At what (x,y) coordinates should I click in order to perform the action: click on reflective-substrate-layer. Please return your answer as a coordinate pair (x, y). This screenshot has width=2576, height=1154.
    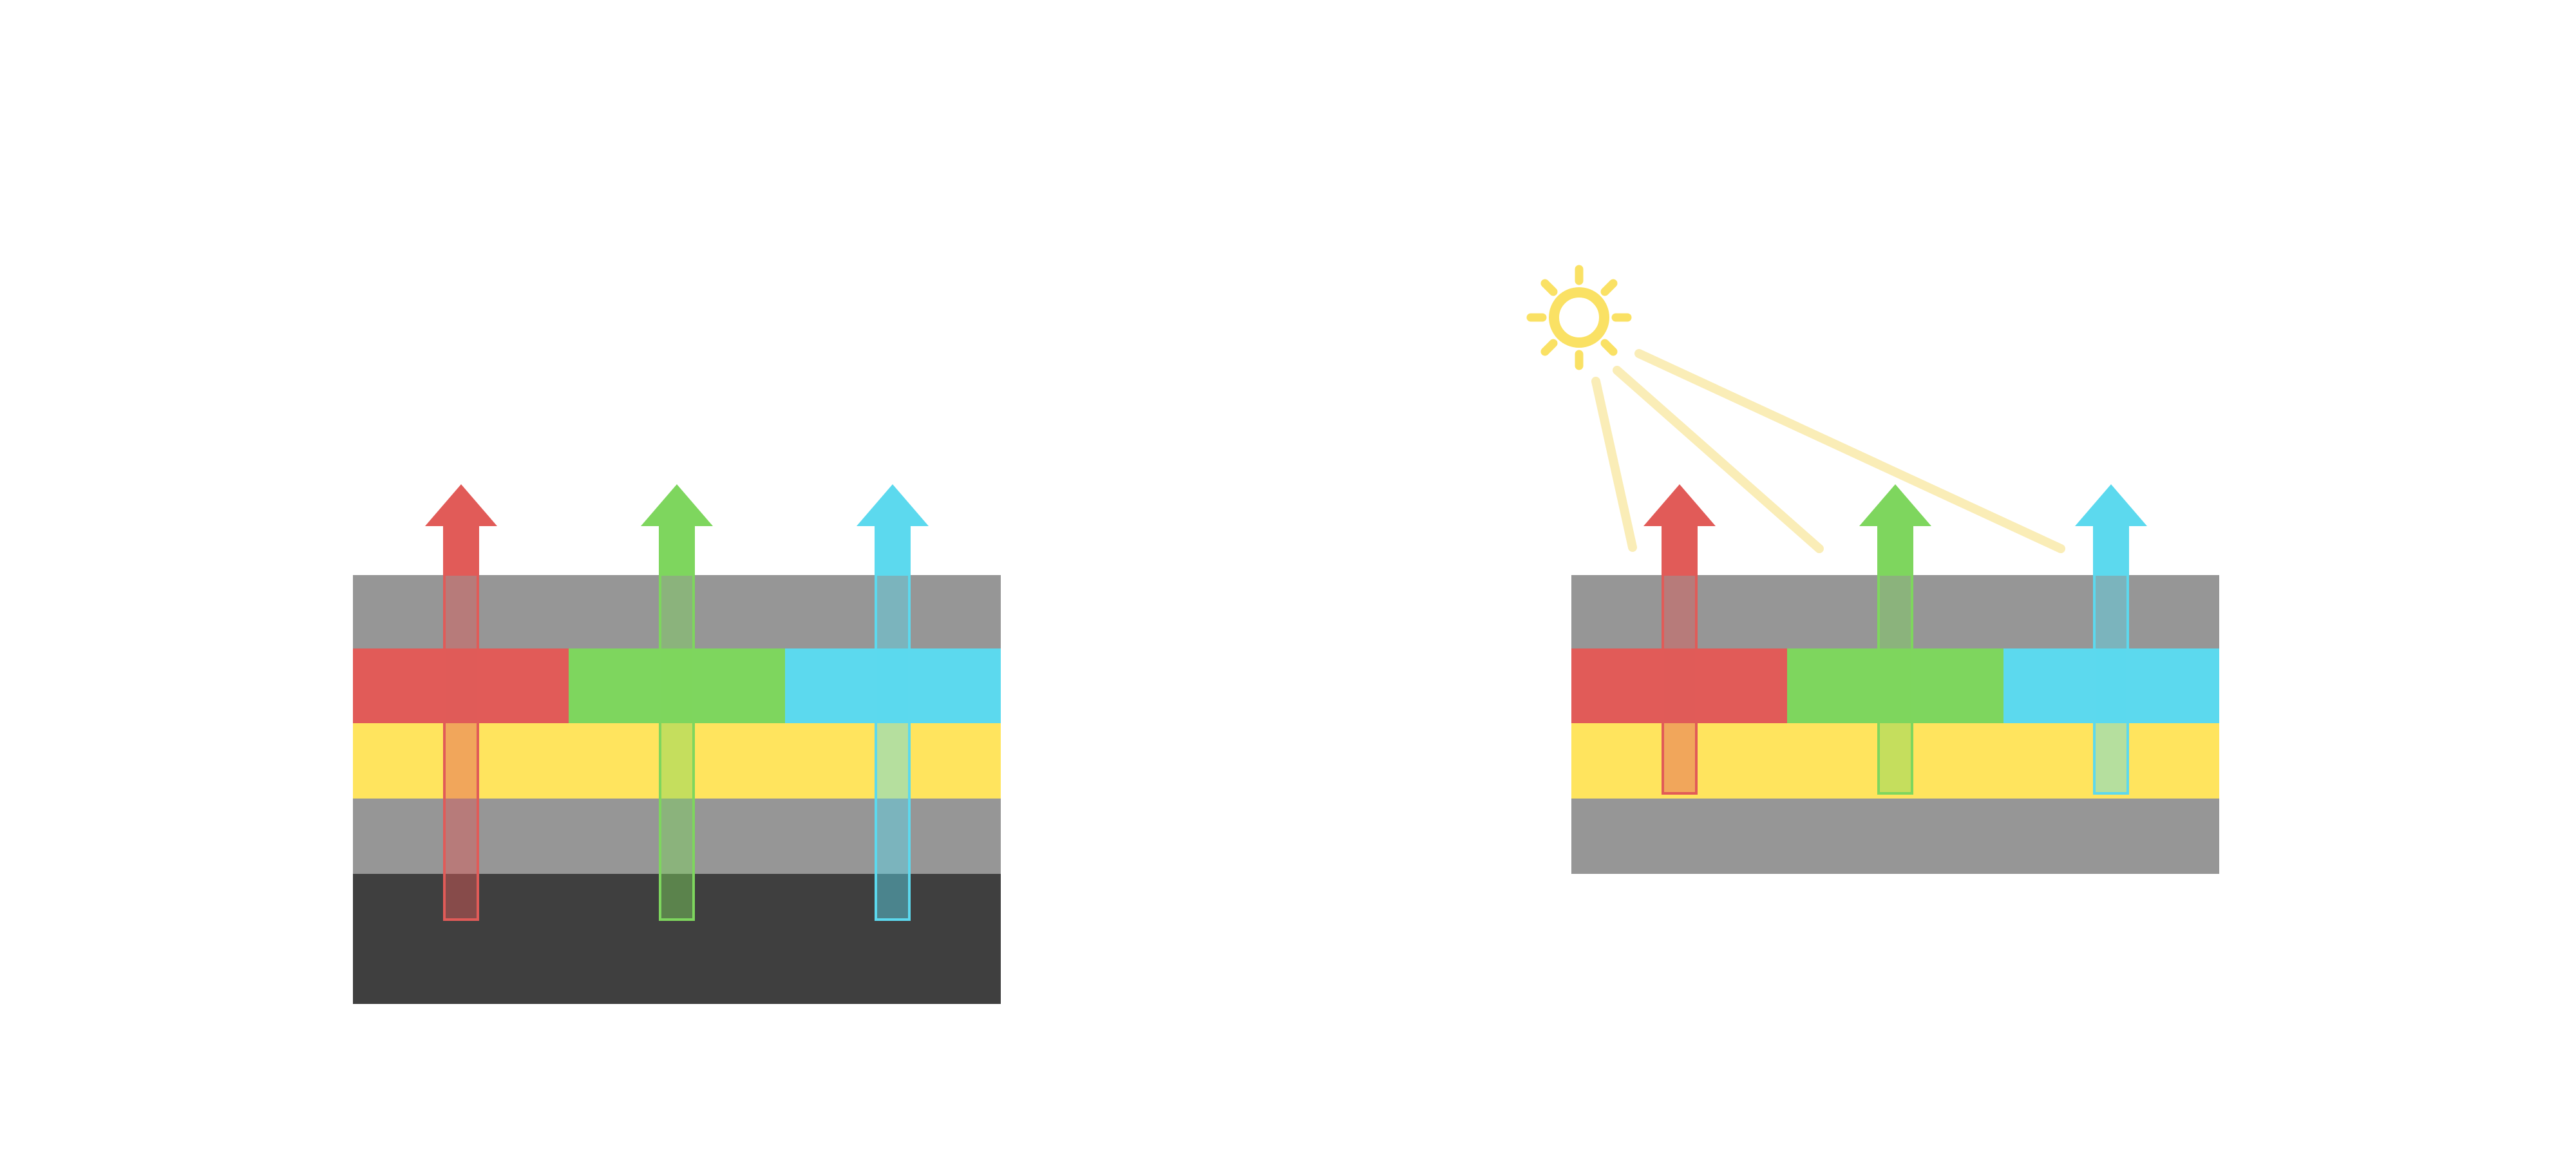
    Looking at the image, I should click on (1895, 837).